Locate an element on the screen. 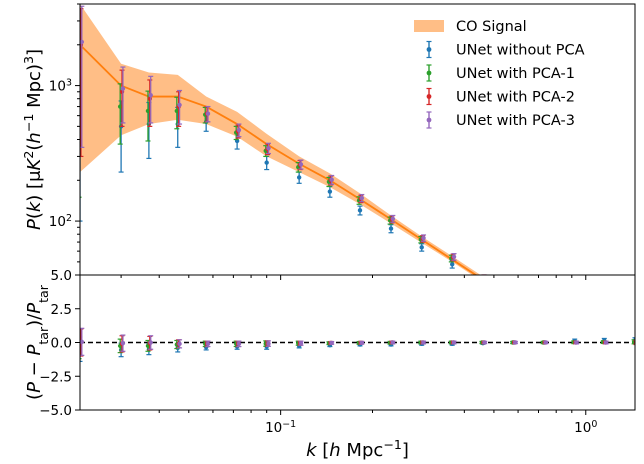 This screenshot has width=644, height=464. legend-co-signal-label: CO Signal is located at coordinates (491, 27).